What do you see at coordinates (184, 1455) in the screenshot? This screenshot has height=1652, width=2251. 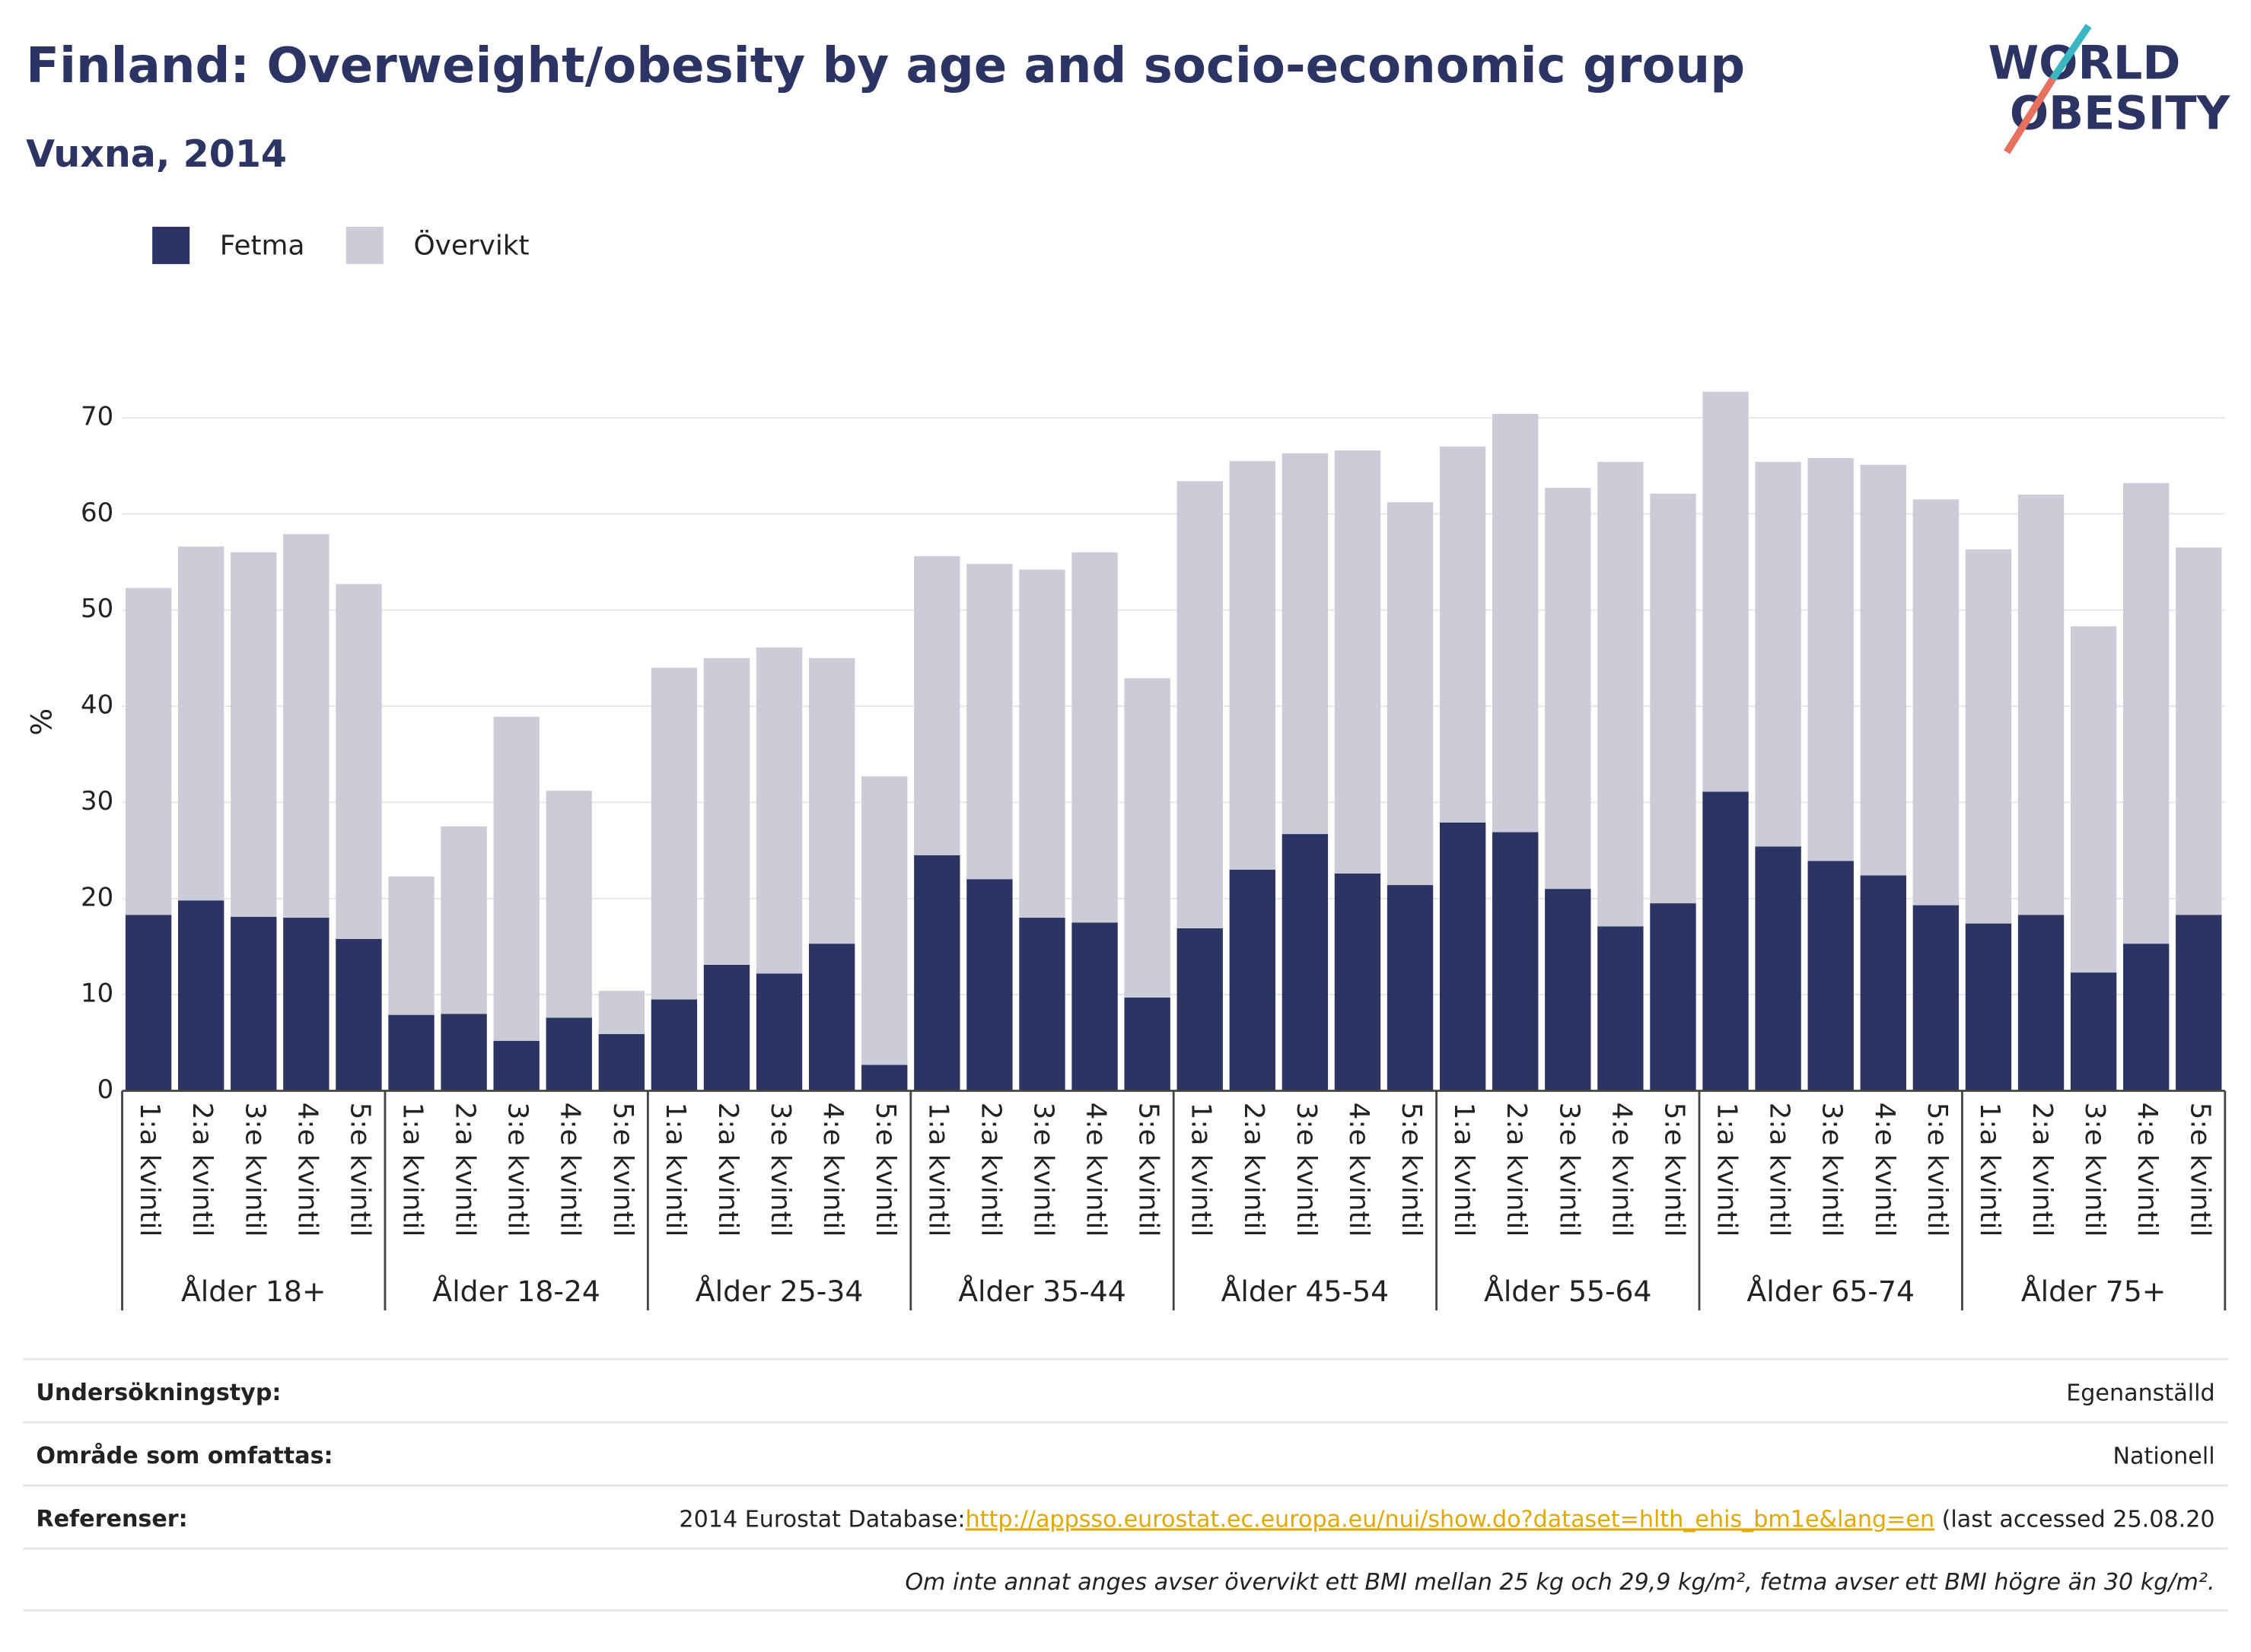 I see `row-label: Område som omfattas:` at bounding box center [184, 1455].